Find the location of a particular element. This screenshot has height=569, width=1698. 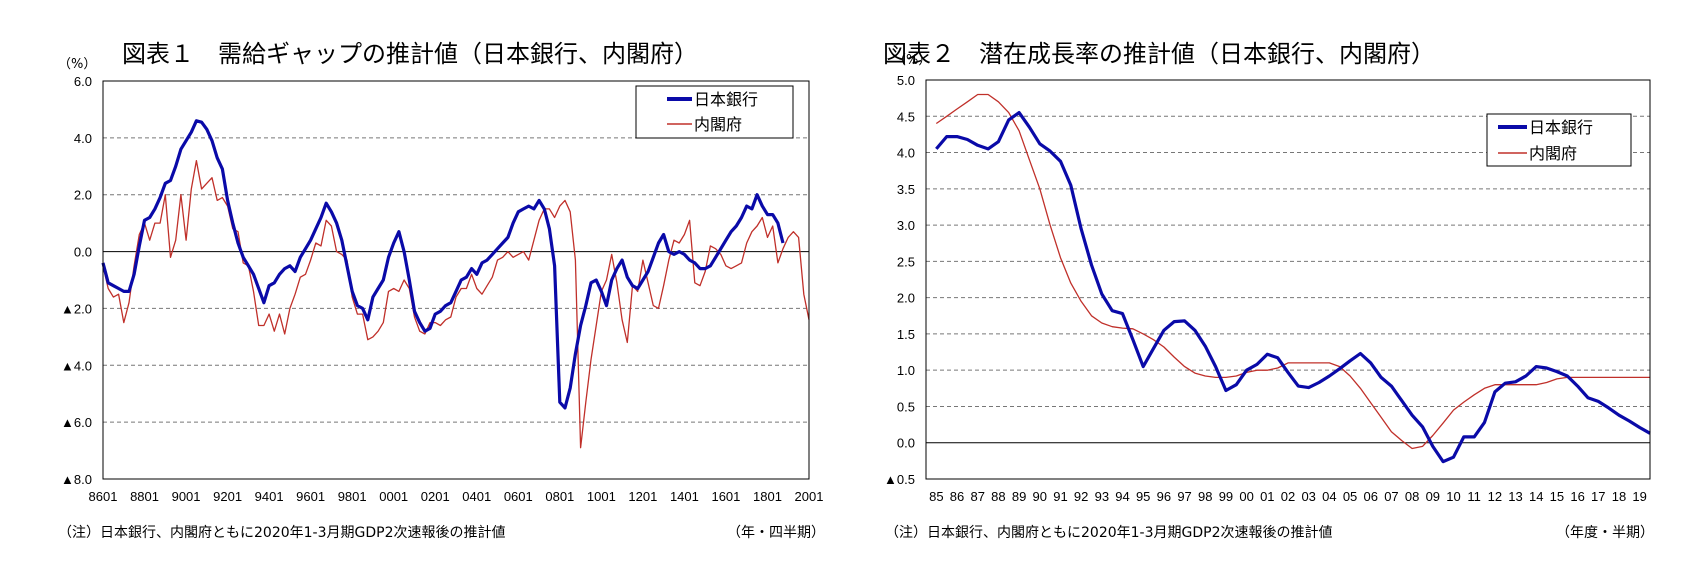

chart-1-x-tick-label: 0401 is located at coordinates (476, 496).